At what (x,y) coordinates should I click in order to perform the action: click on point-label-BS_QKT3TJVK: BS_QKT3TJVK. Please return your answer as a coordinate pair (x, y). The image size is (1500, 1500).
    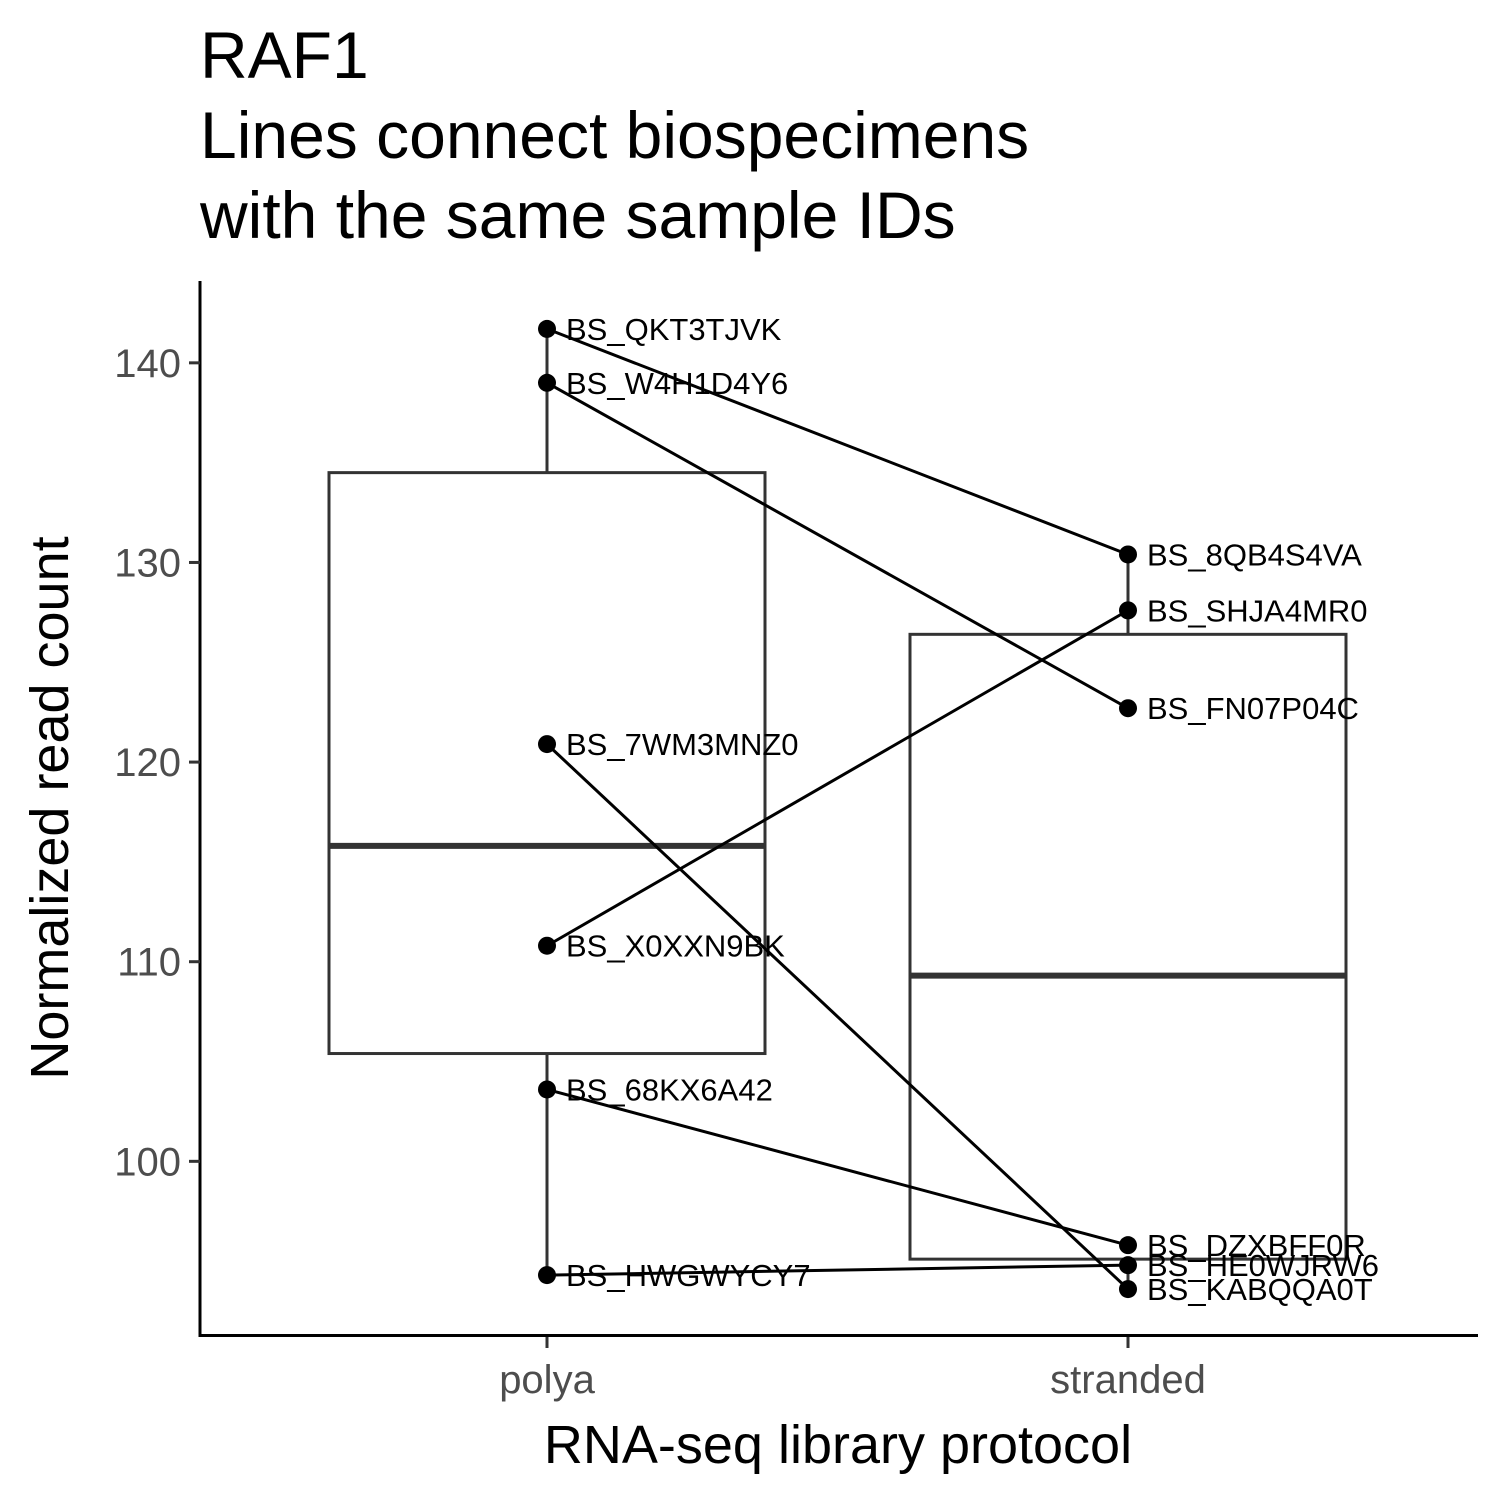
    Looking at the image, I should click on (674, 329).